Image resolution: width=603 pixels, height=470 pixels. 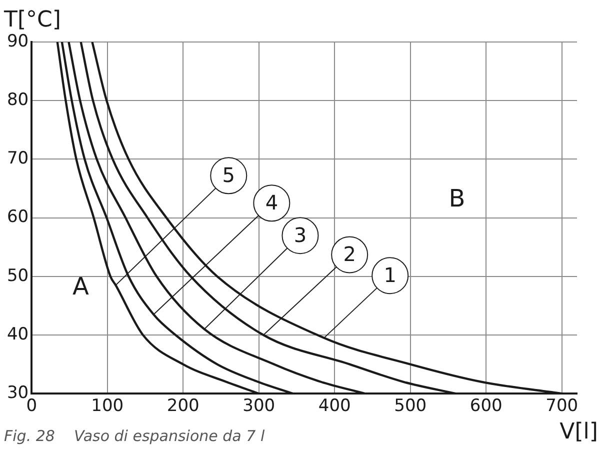 I want to click on x-tick-label: 200, so click(x=183, y=406).